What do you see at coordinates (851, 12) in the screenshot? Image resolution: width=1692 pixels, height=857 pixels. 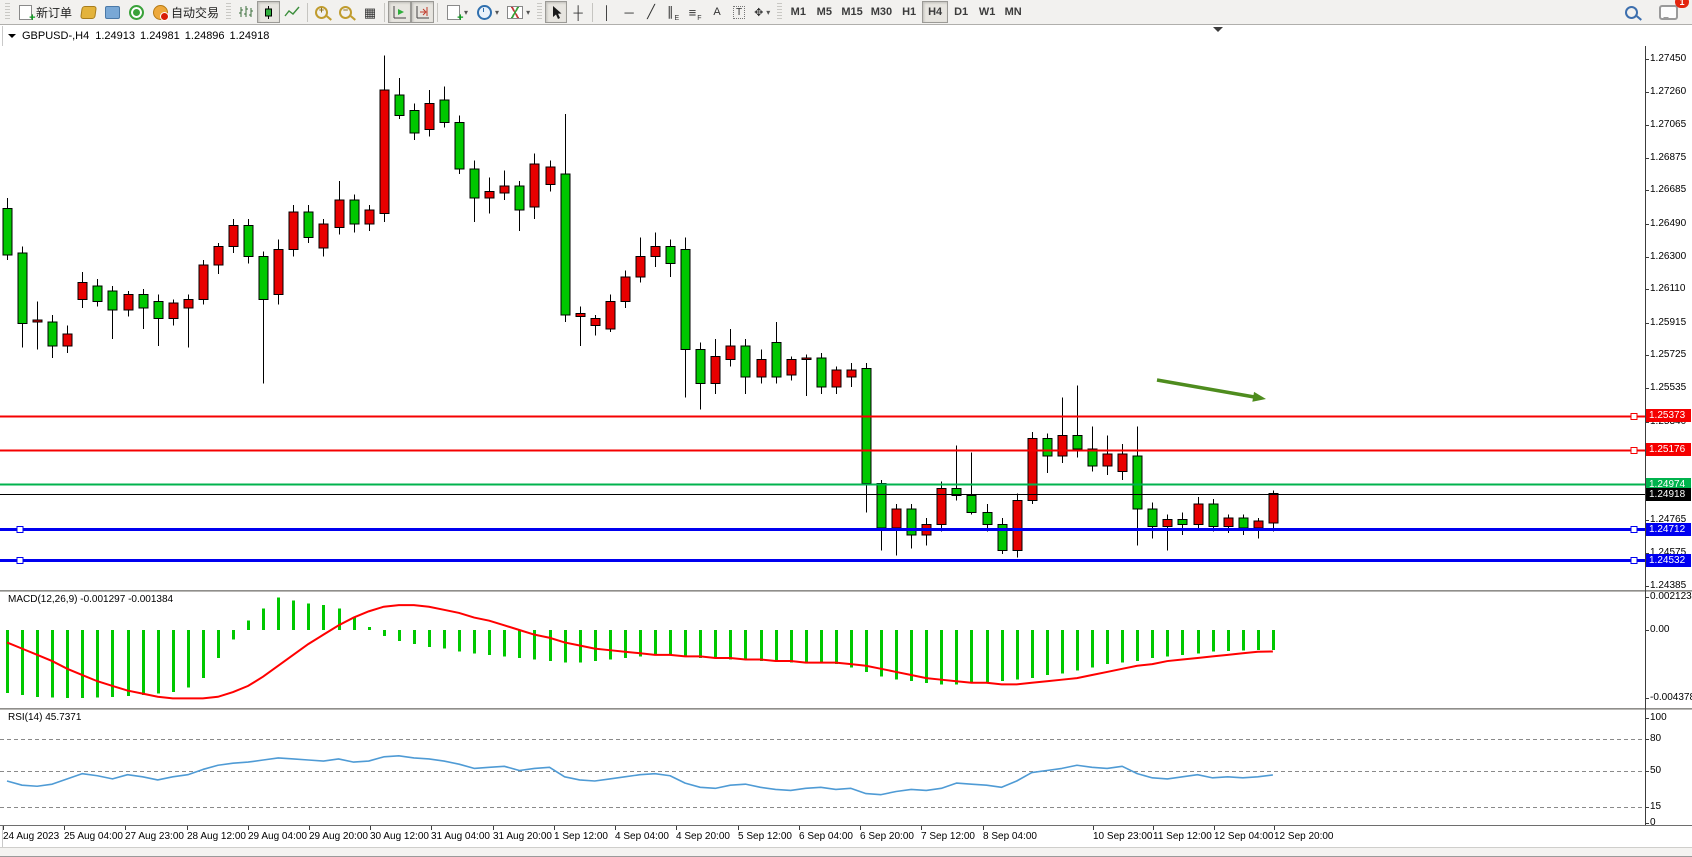 I see `timeframe-button-m15: M15` at bounding box center [851, 12].